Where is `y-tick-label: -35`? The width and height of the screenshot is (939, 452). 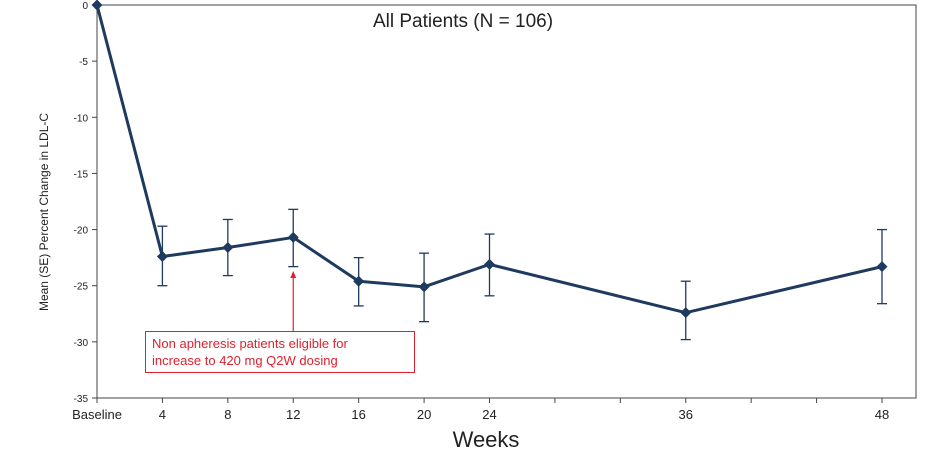 y-tick-label: -35 is located at coordinates (81, 399).